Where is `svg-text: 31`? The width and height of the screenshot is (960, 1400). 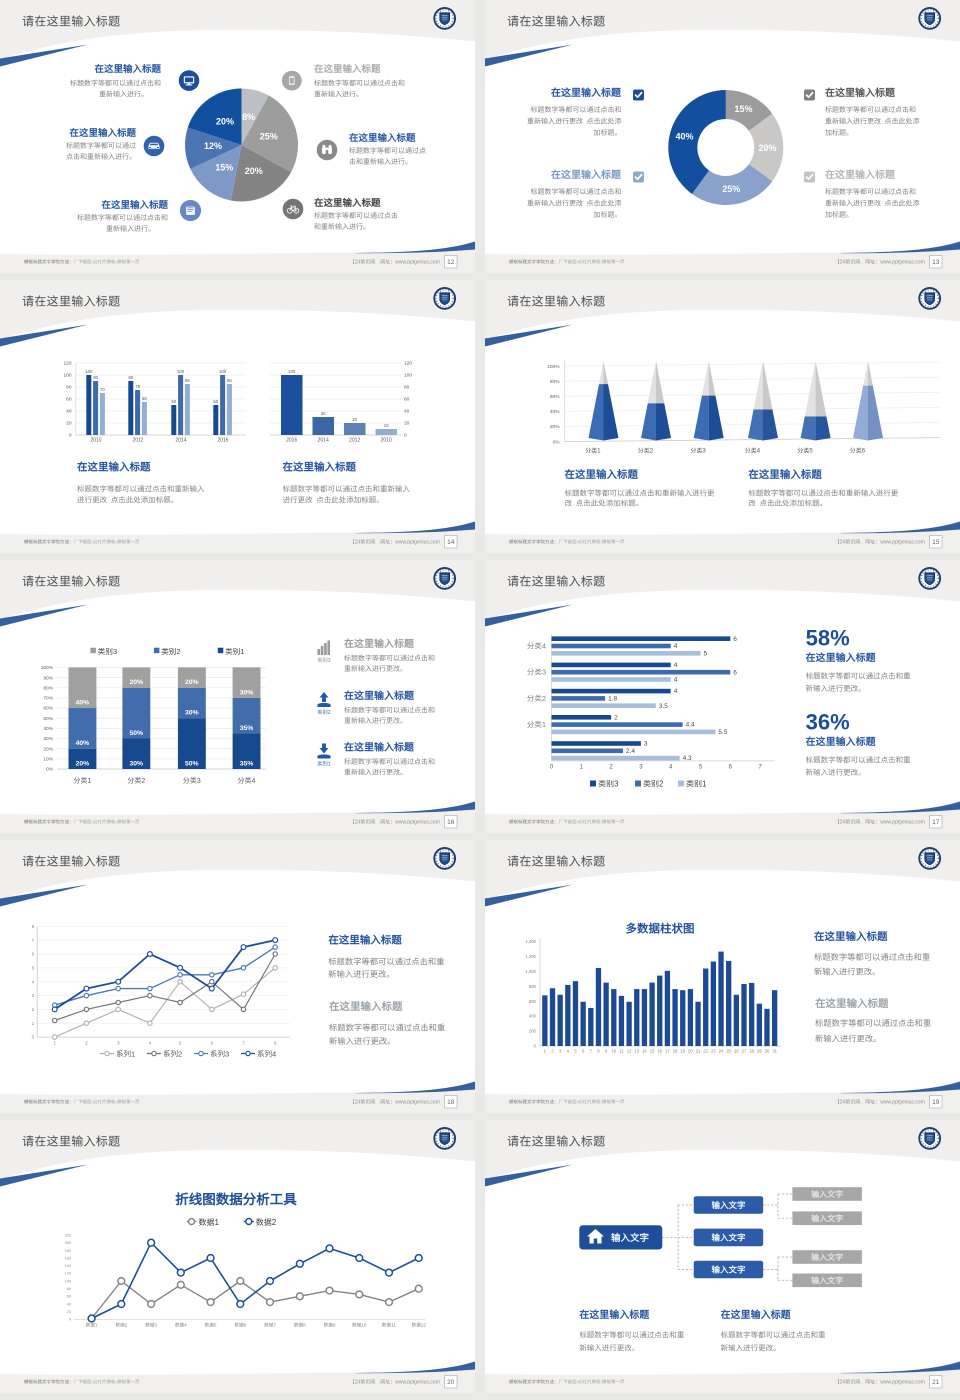 svg-text: 31 is located at coordinates (774, 1051).